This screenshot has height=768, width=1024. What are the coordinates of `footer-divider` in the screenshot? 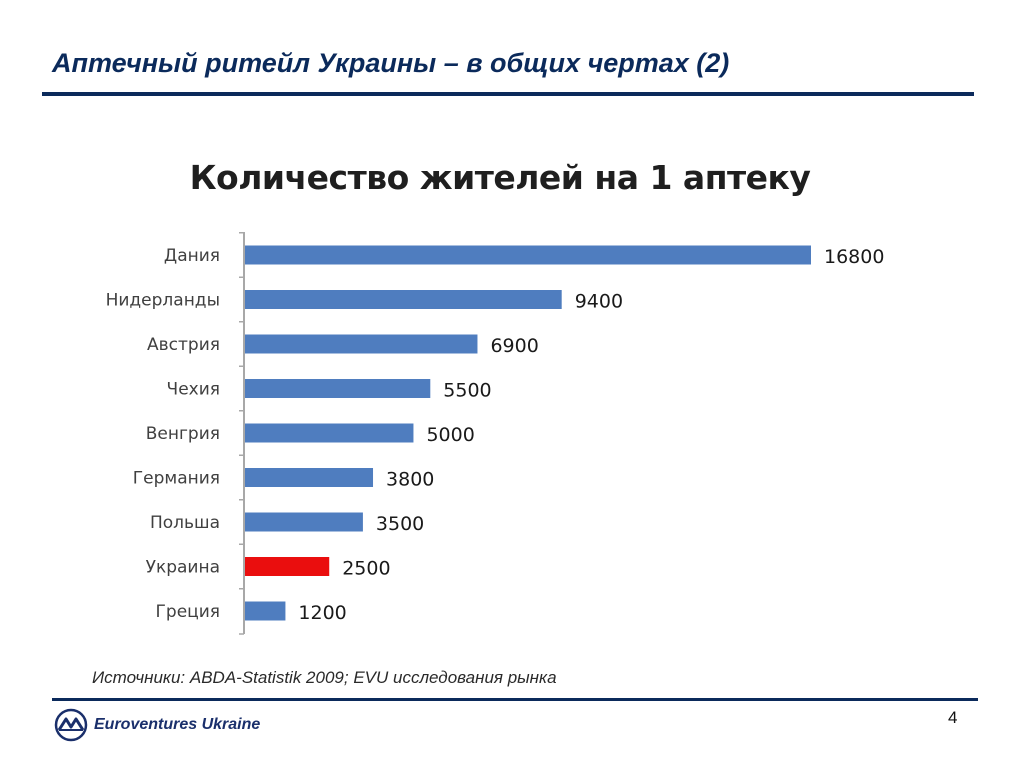 It's located at (515, 699).